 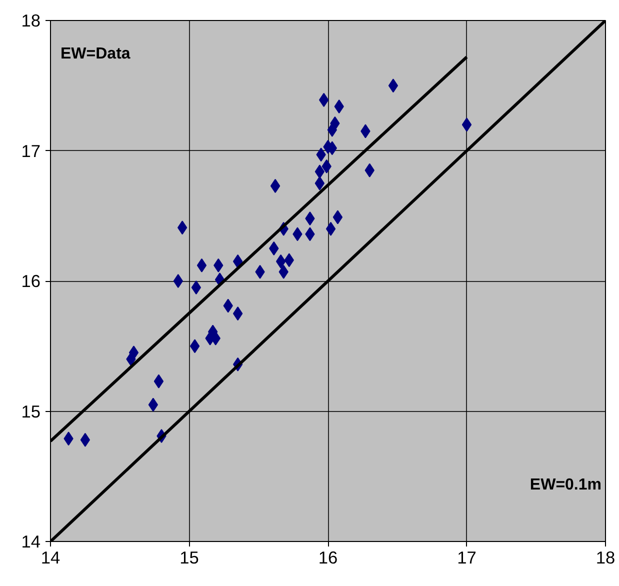 I want to click on annotation: EW=Data, so click(x=95, y=54).